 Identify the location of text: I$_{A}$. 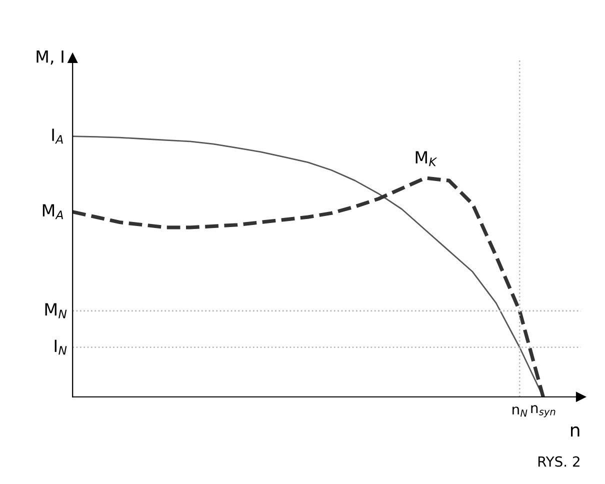
(57, 136).